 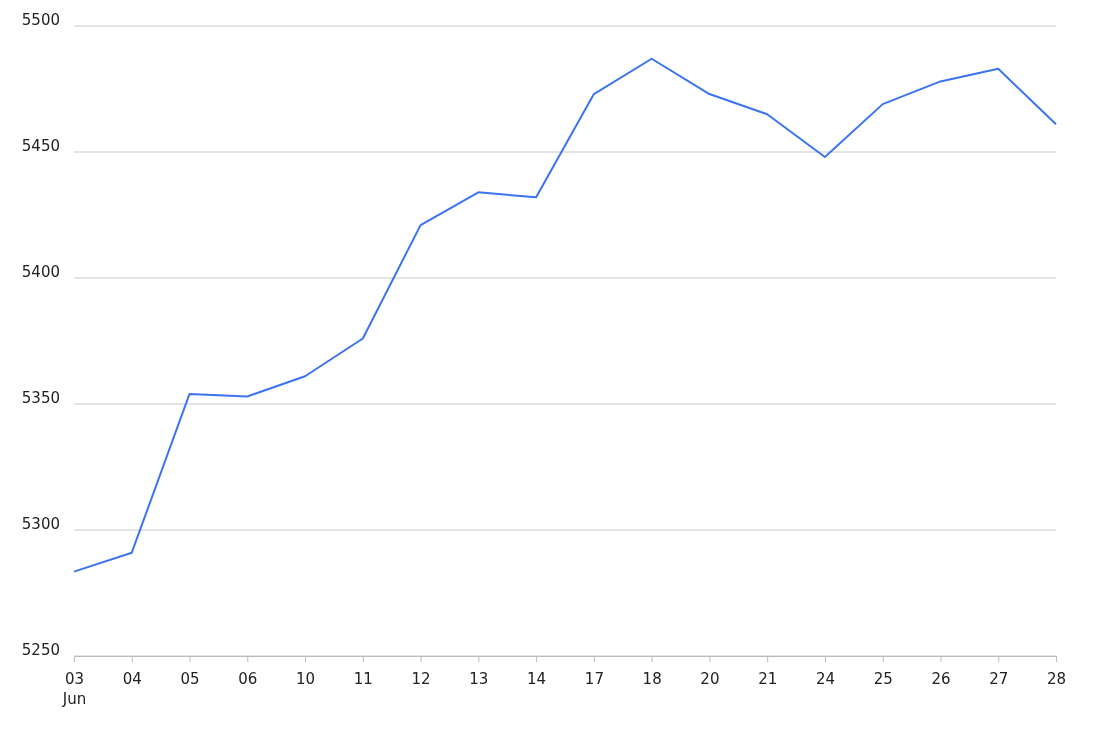 What do you see at coordinates (190, 679) in the screenshot?
I see `x-tick-label: 05` at bounding box center [190, 679].